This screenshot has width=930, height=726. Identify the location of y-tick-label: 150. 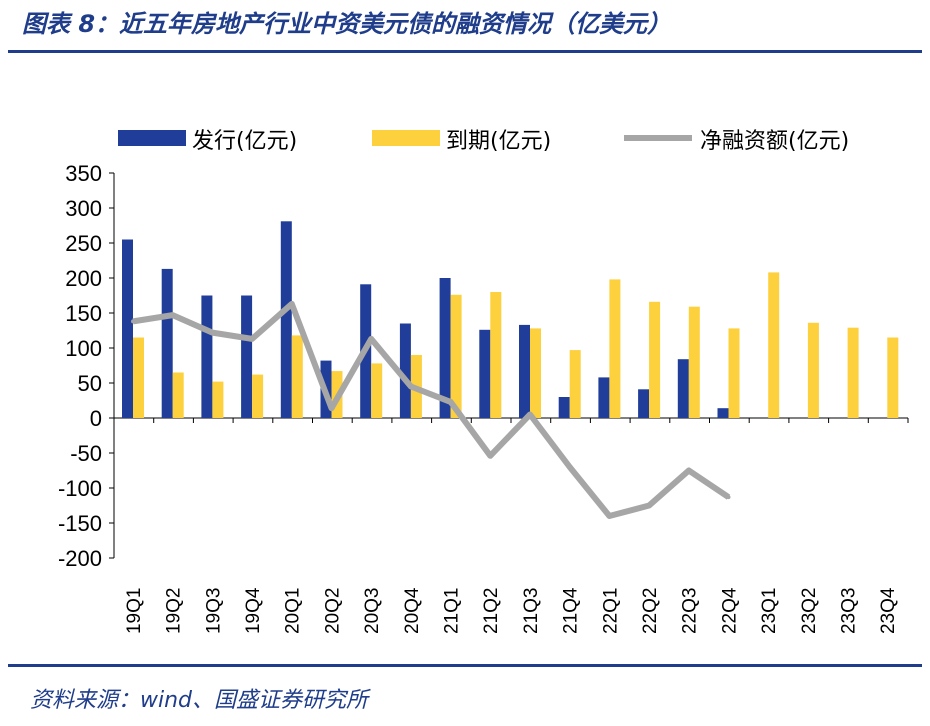
(83, 313).